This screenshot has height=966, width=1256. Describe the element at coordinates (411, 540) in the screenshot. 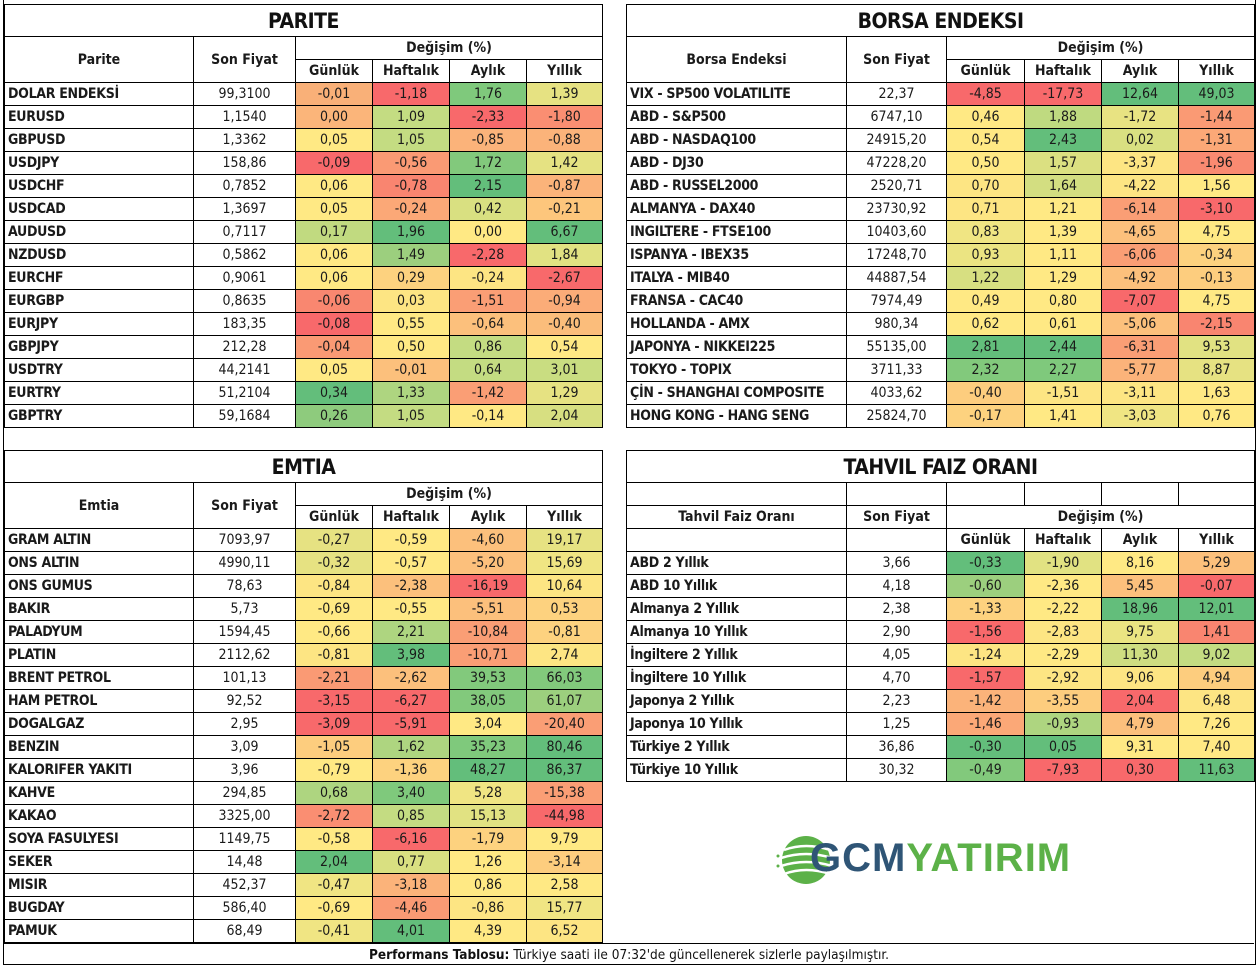

I see `change-cell: -0,59` at that location.